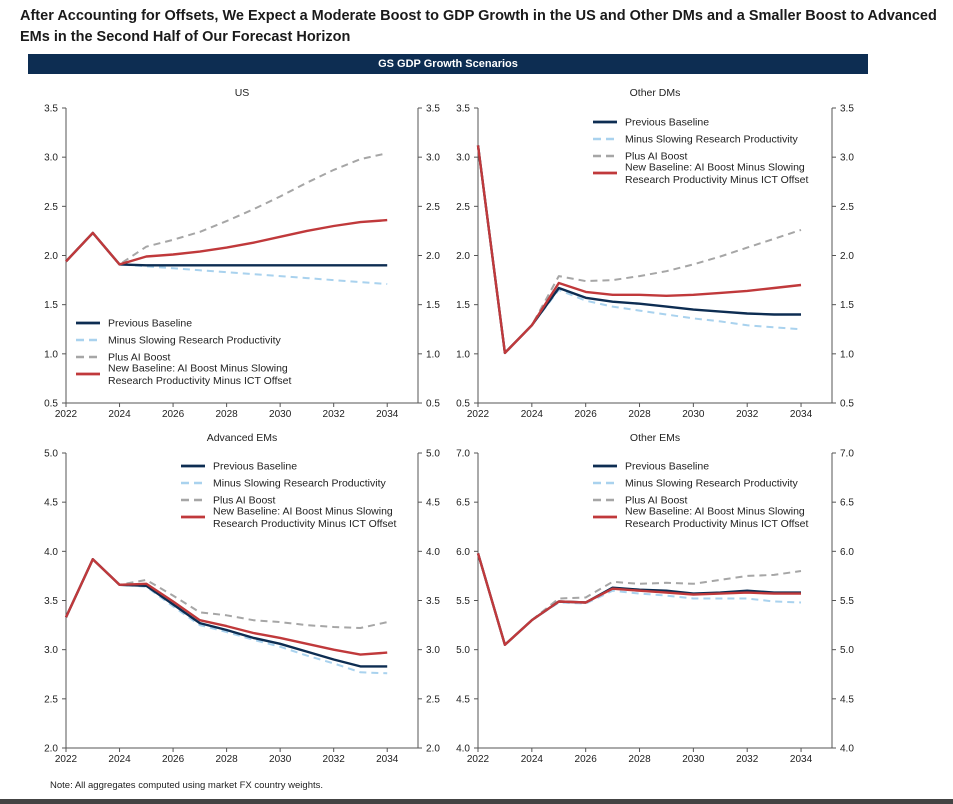 The height and width of the screenshot is (804, 953). I want to click on panel-title: Advanced EMs, so click(242, 438).